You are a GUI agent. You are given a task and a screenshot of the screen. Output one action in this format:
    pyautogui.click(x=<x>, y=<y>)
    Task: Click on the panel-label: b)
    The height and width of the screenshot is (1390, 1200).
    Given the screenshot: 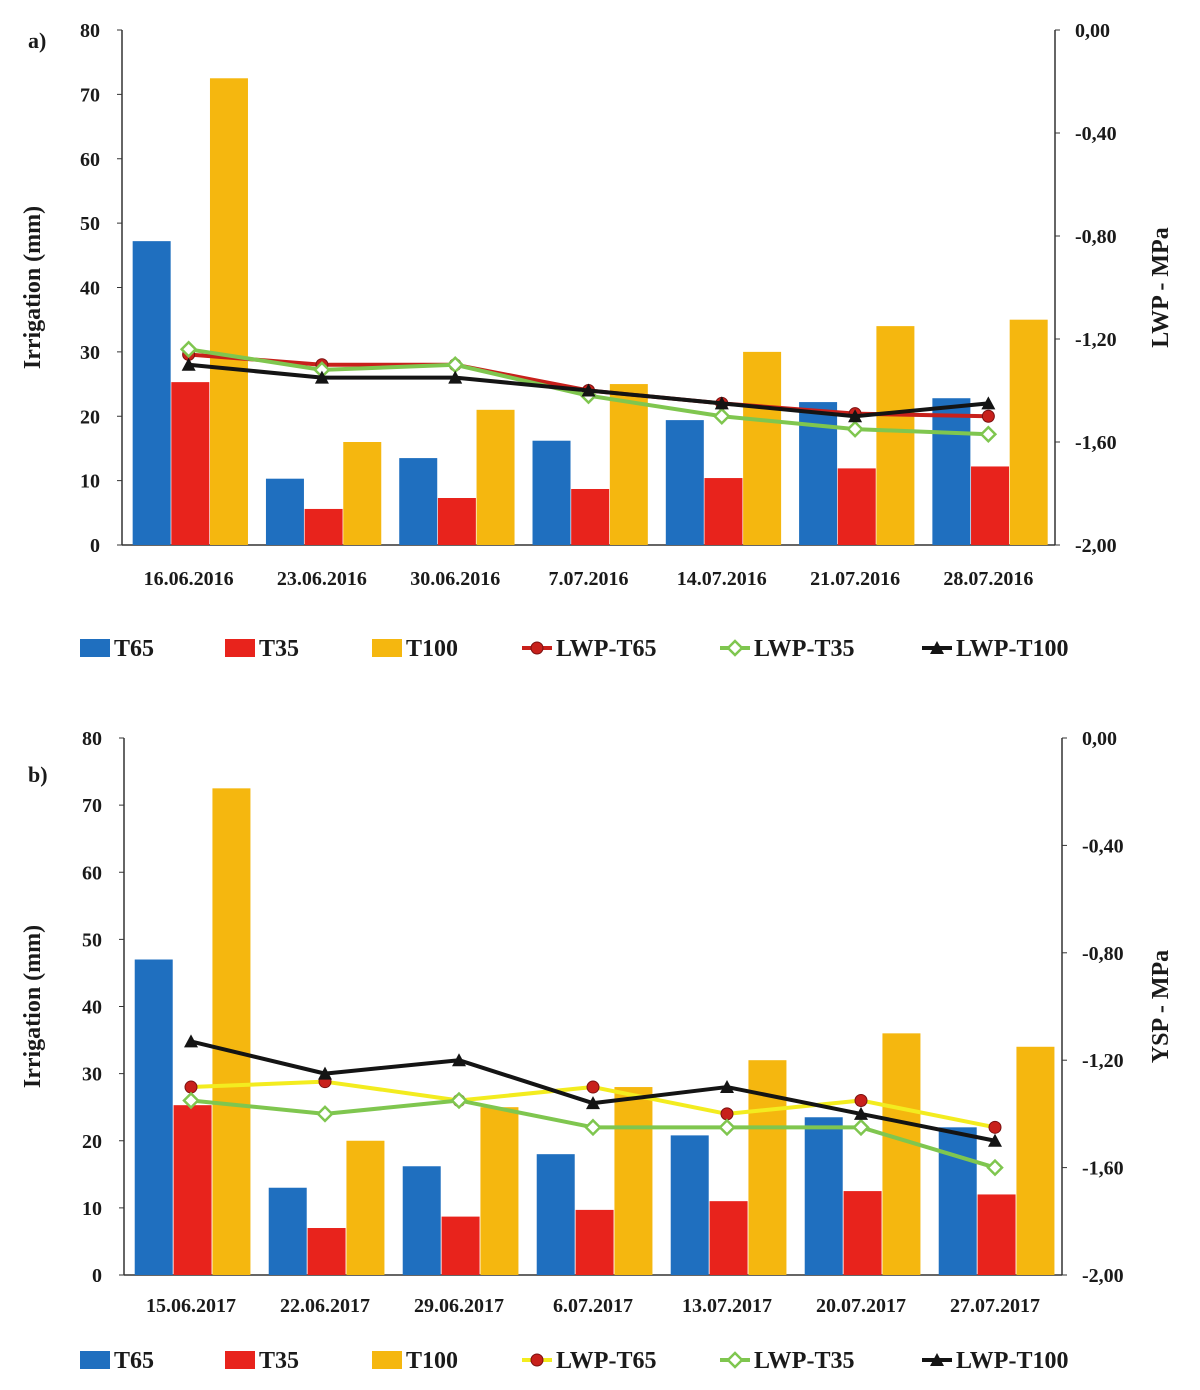 What is the action you would take?
    pyautogui.click(x=38, y=774)
    